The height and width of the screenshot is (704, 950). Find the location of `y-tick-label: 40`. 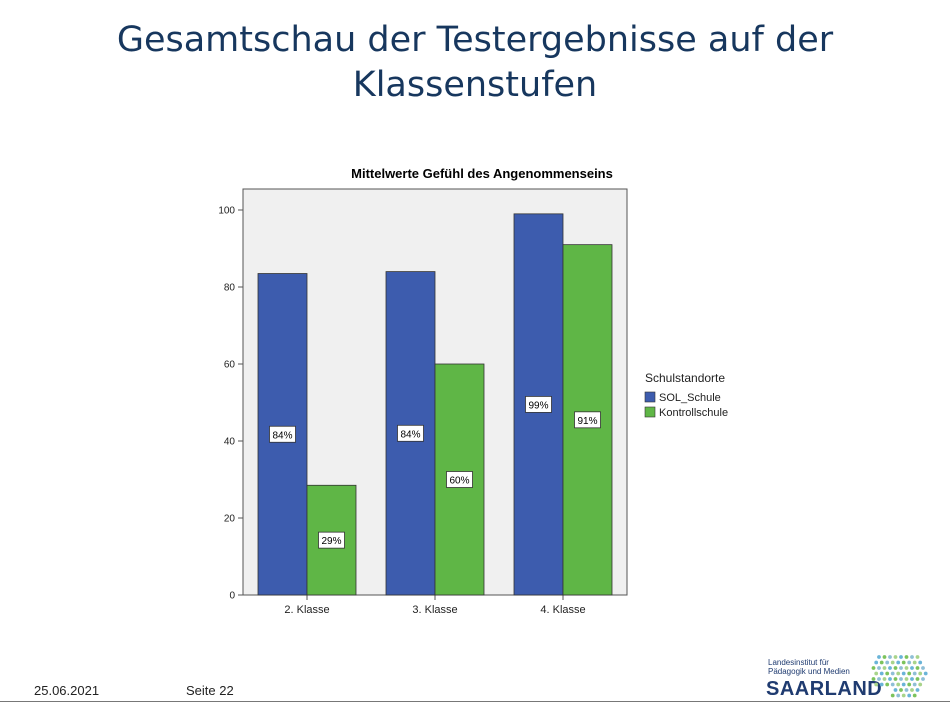

y-tick-label: 40 is located at coordinates (230, 442).